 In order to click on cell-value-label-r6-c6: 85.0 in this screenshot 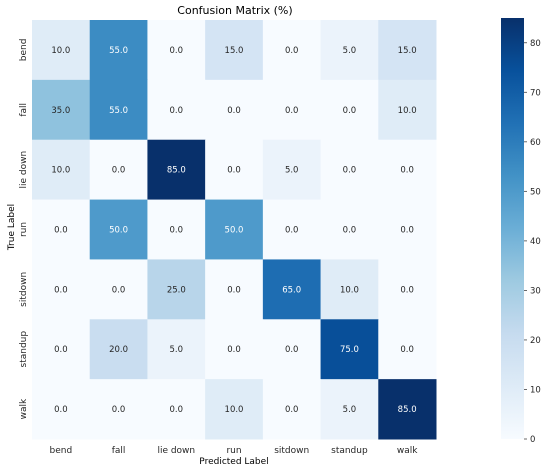, I will do `click(407, 410)`.